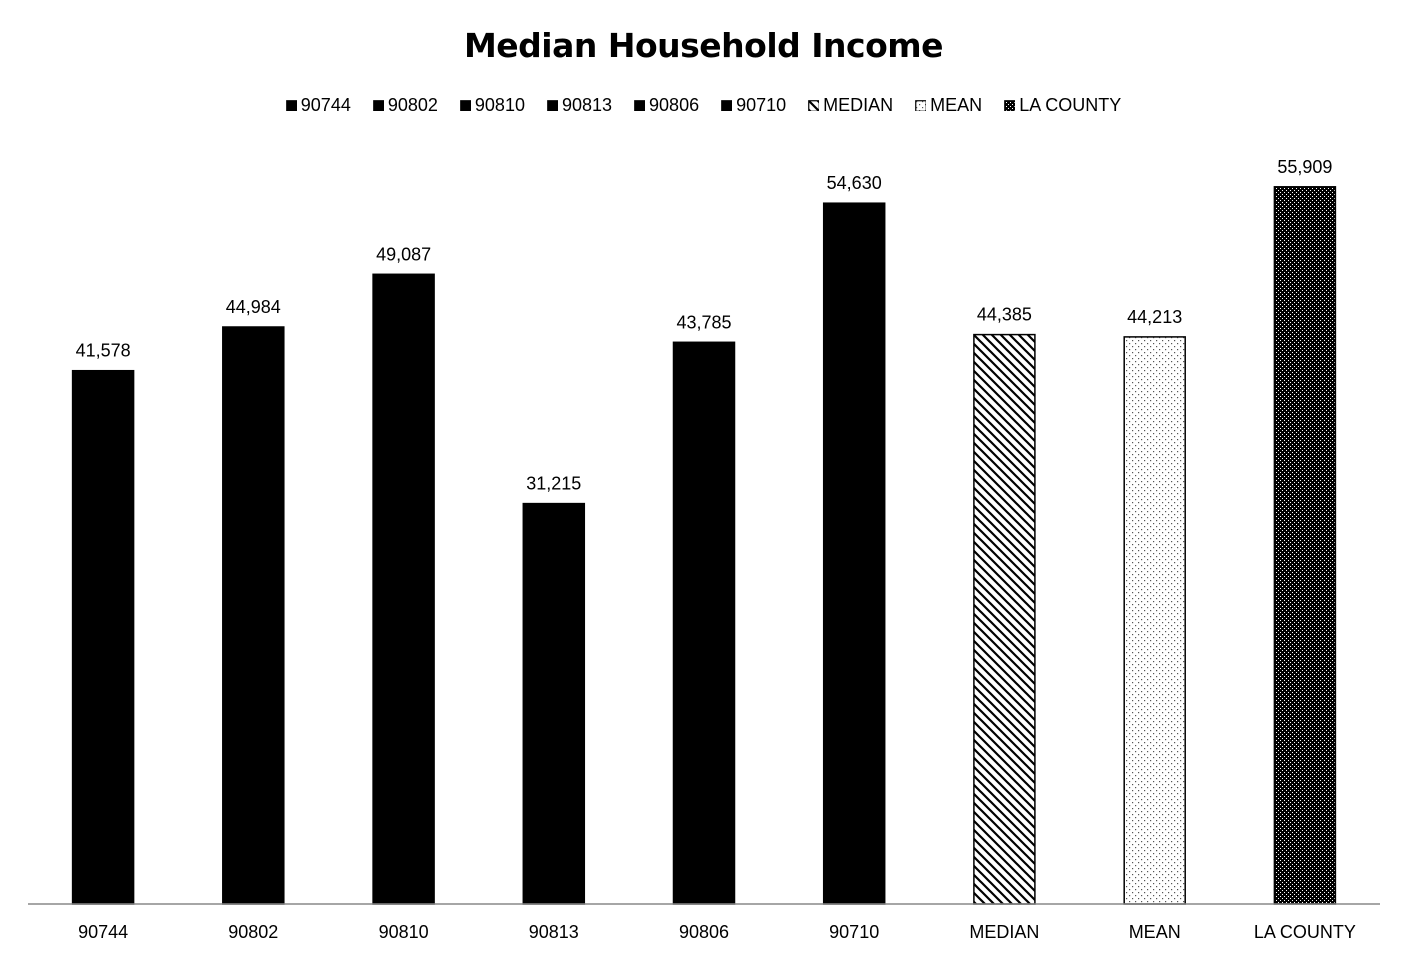  I want to click on legend-entry-90802: 90802, so click(405, 105).